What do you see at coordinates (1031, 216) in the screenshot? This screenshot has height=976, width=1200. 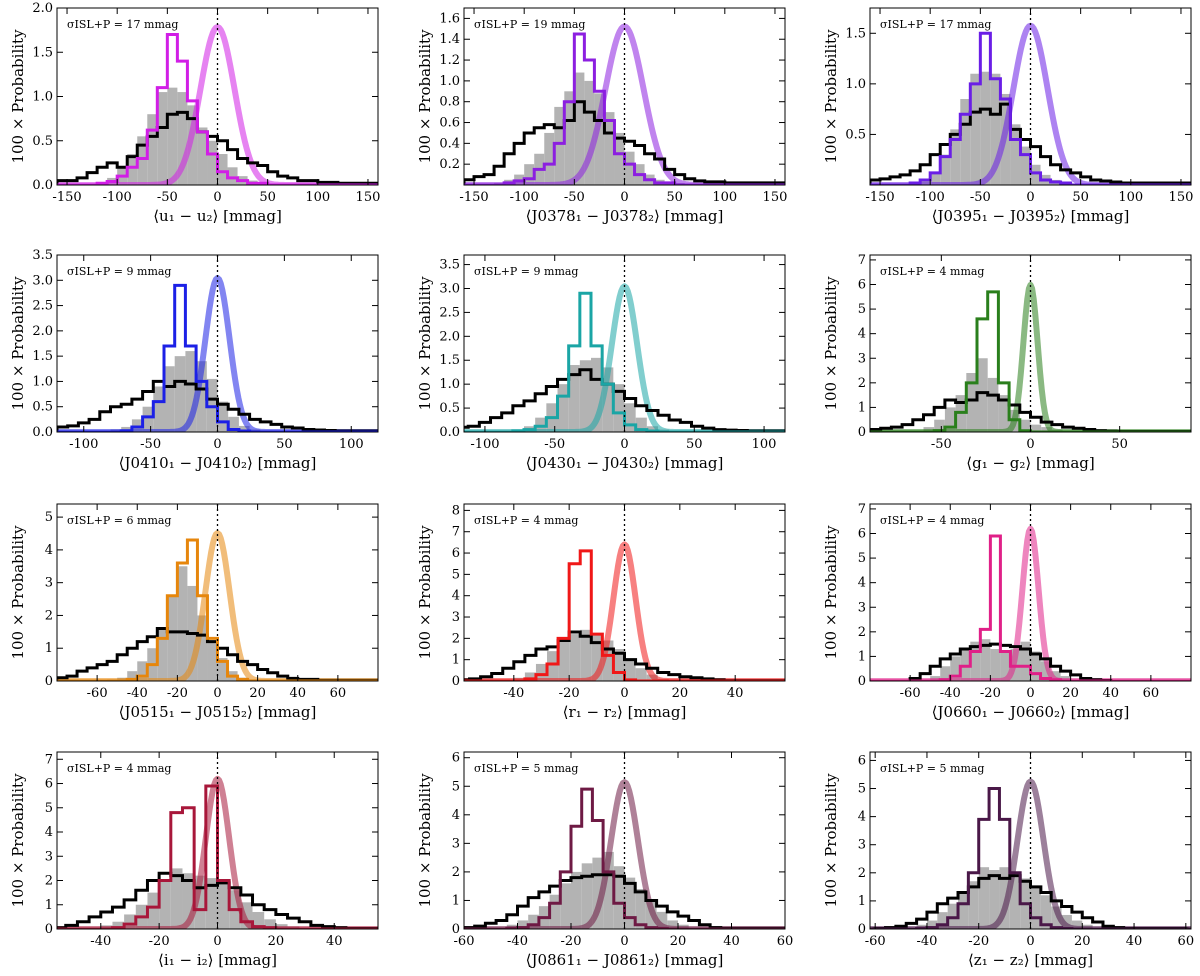 I see `x-axis-label: ⟨J0395₁ − J0395₂⟩ [mmag]` at bounding box center [1031, 216].